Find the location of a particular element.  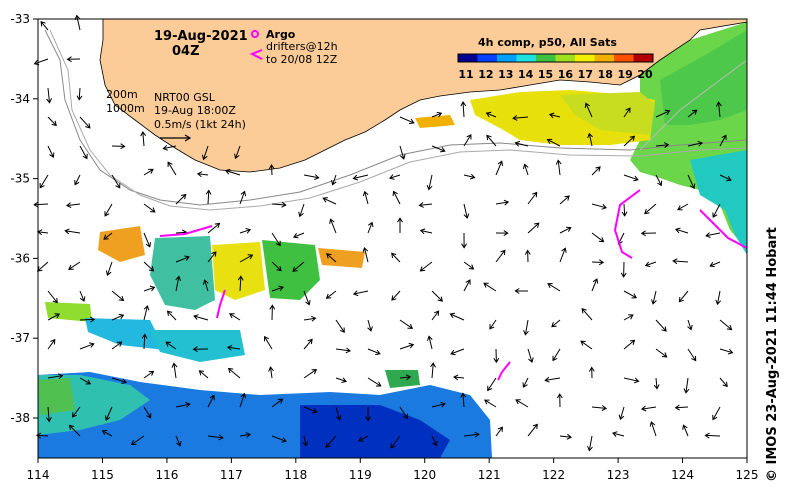

velocity-scale-arrow-icon is located at coordinates (176, 138).